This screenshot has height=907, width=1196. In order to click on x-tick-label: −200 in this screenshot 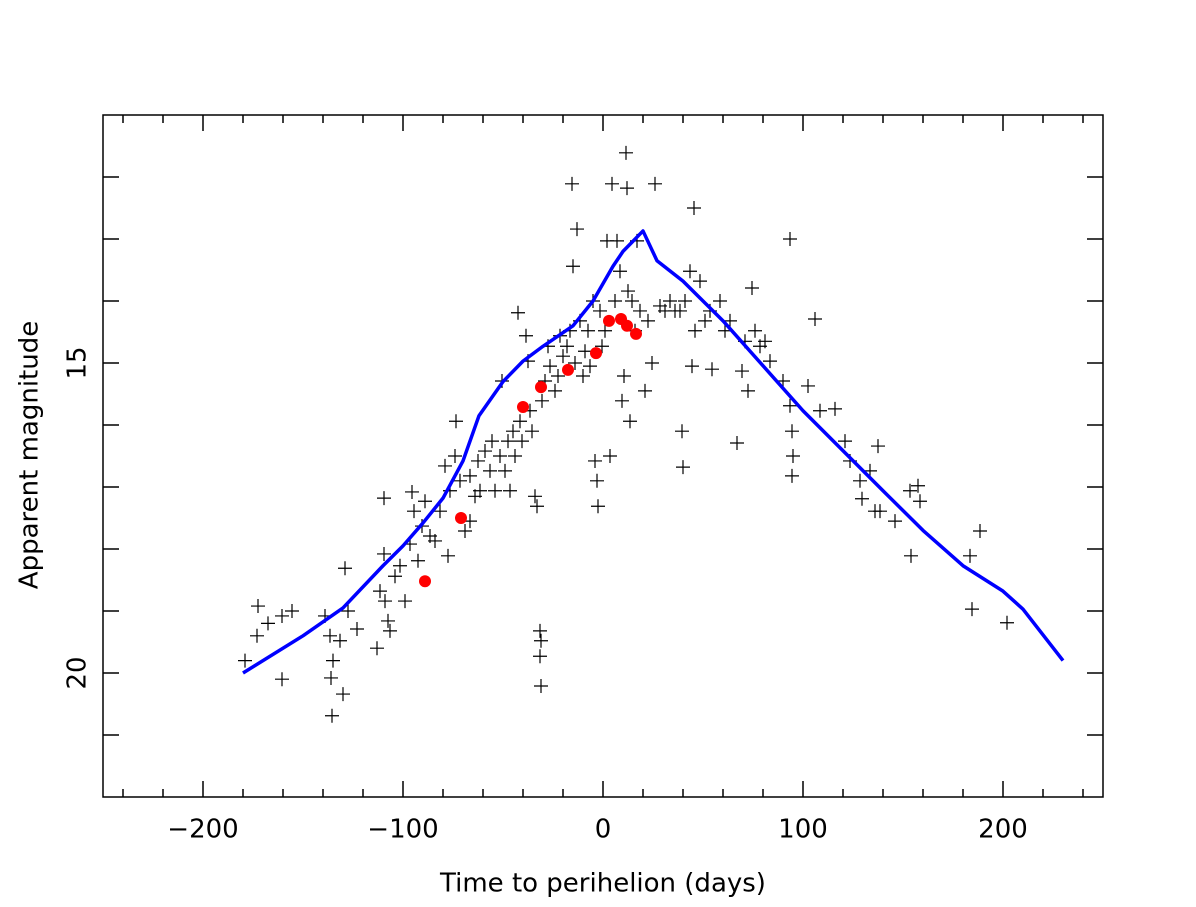, I will do `click(202, 830)`.